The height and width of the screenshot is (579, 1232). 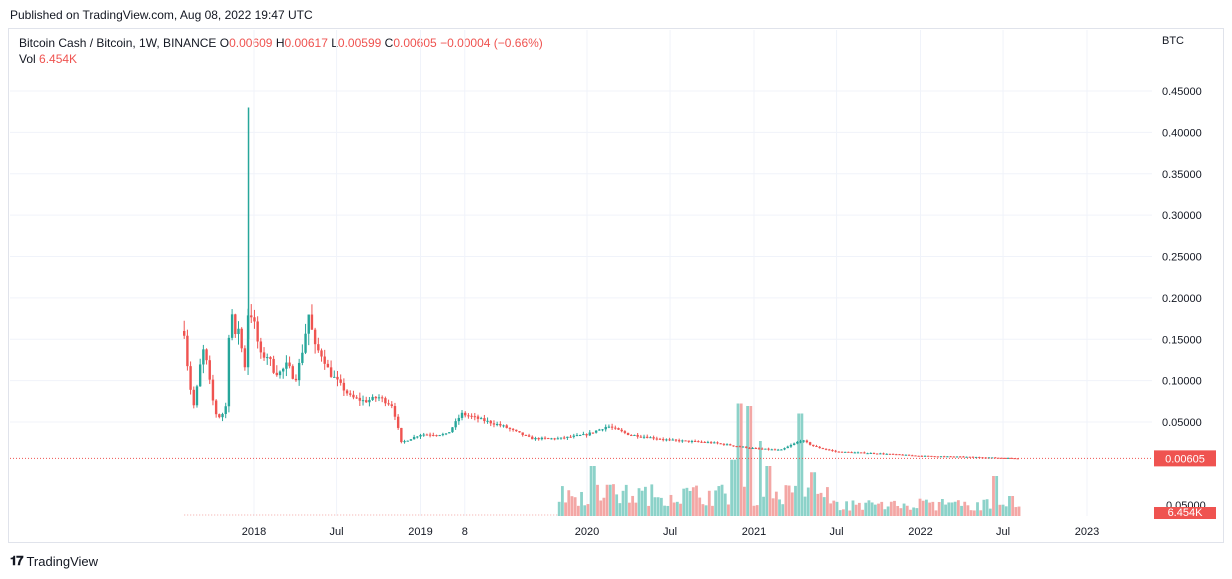 I want to click on y-tick-label: 0.15000, so click(x=1182, y=340).